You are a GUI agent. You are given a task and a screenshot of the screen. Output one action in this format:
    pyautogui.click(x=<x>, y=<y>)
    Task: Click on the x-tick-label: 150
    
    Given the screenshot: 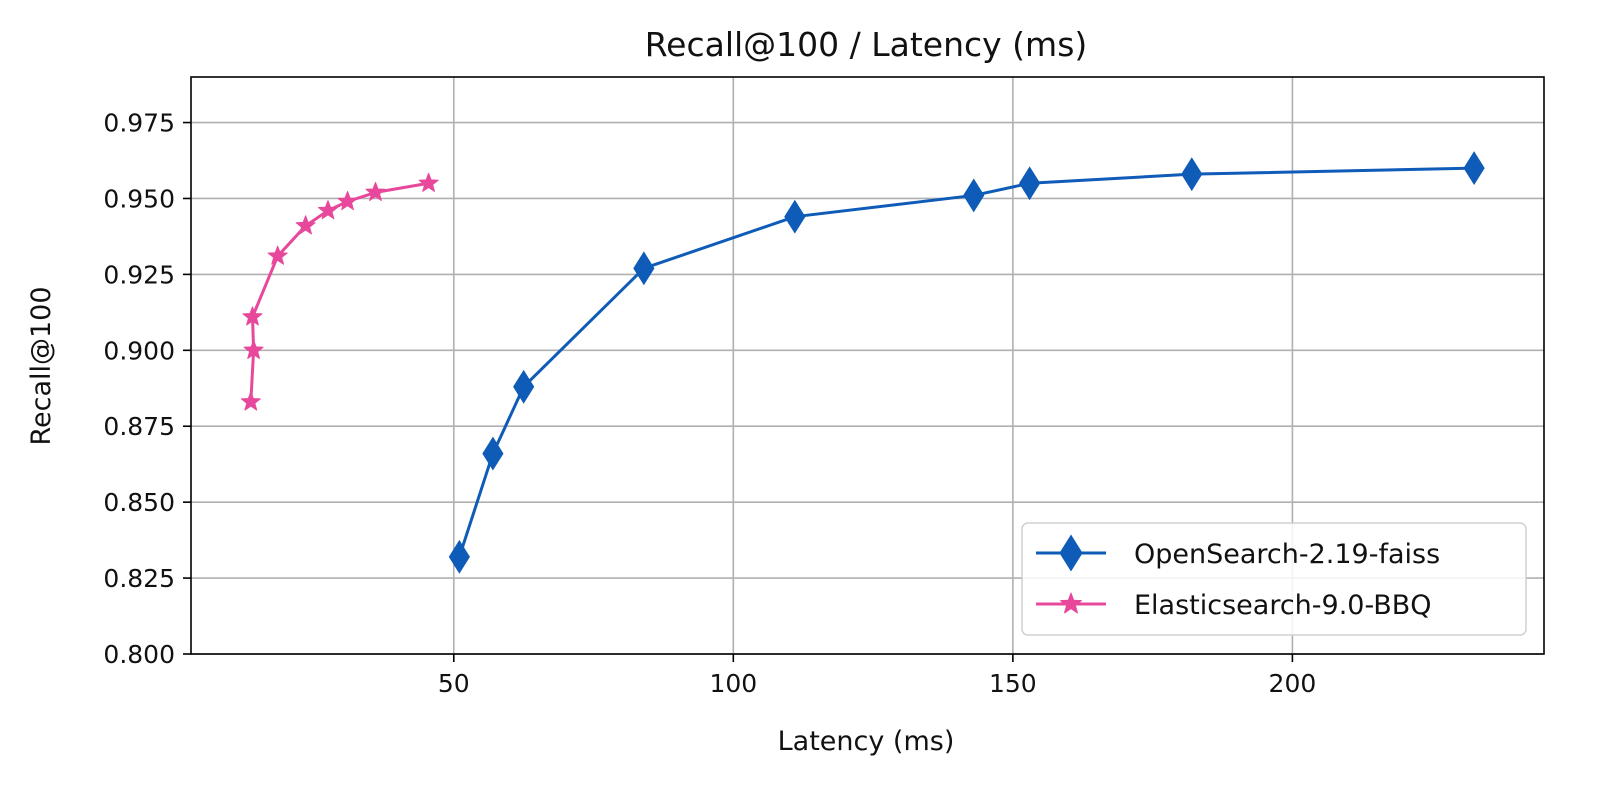 What is the action you would take?
    pyautogui.click(x=1013, y=683)
    